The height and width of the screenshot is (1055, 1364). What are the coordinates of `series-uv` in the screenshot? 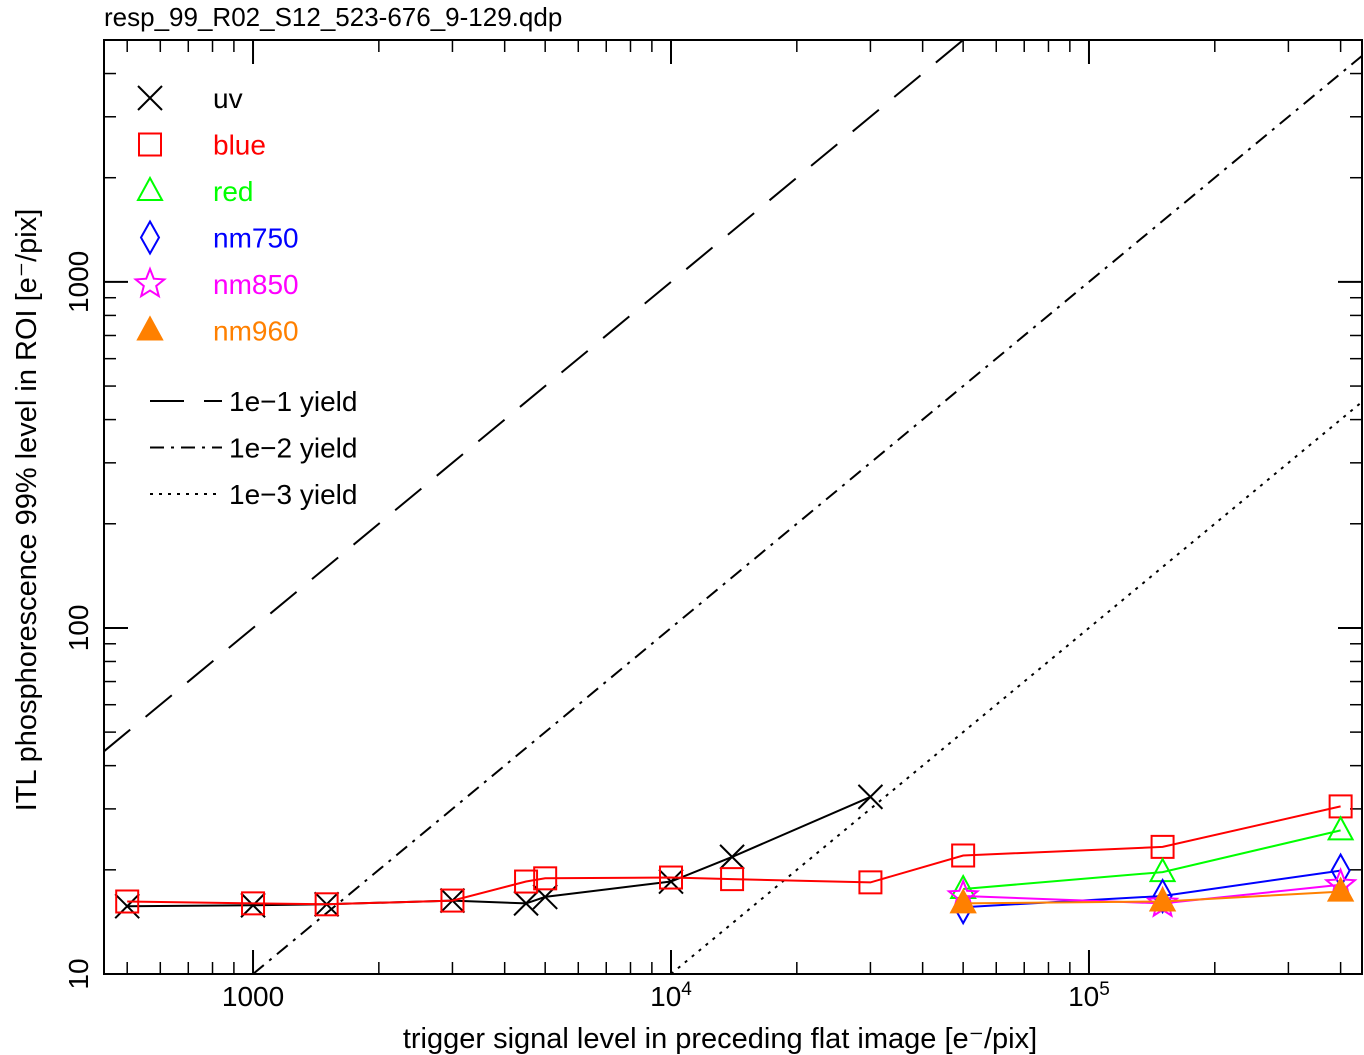 It's located at (499, 851).